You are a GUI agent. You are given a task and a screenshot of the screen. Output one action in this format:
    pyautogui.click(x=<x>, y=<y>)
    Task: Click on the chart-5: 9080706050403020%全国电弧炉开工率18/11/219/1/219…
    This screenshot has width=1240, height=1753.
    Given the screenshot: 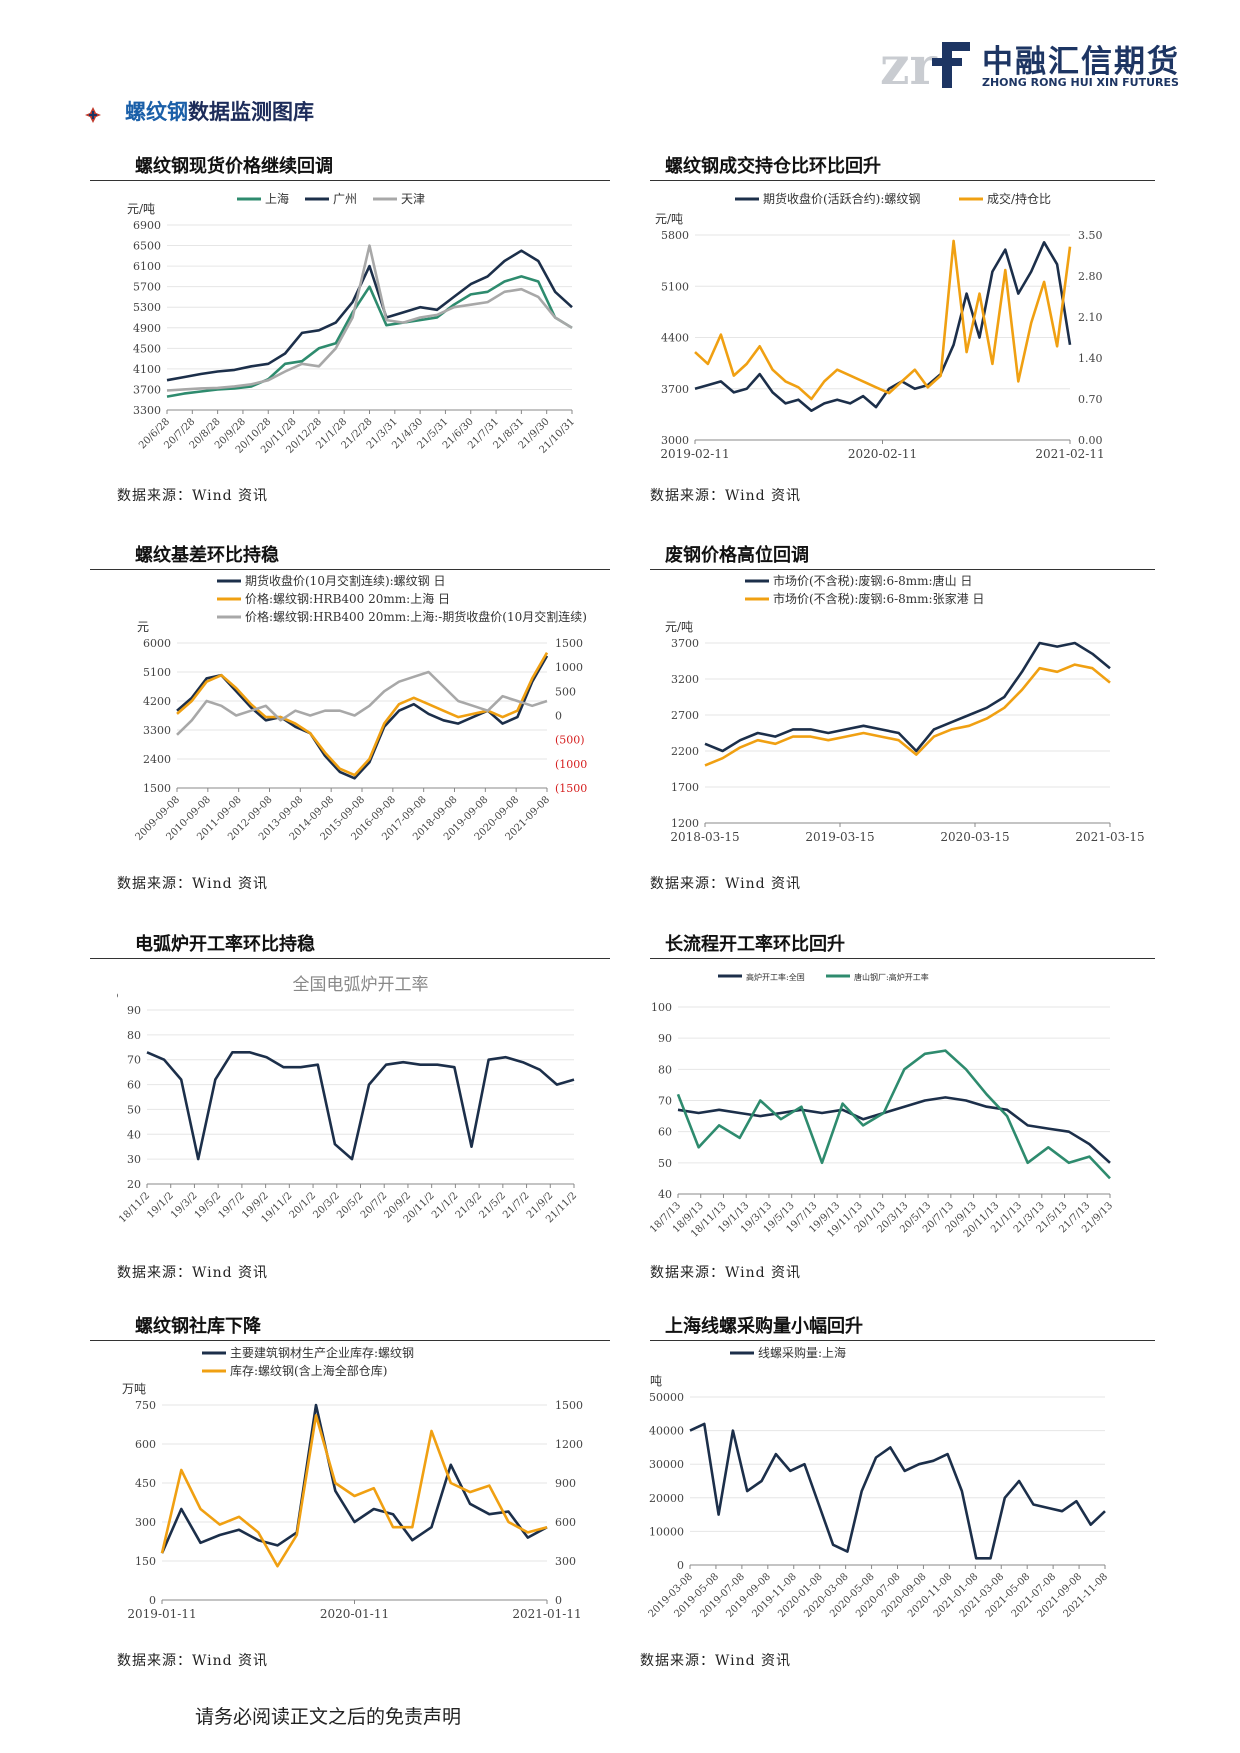 What is the action you would take?
    pyautogui.click(x=348, y=1100)
    